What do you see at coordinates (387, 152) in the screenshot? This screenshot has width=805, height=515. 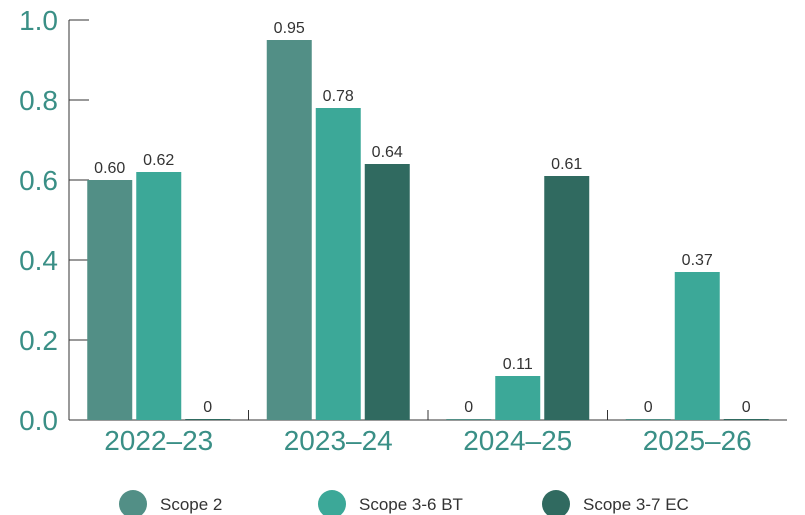 I see `data-label: 0.64` at bounding box center [387, 152].